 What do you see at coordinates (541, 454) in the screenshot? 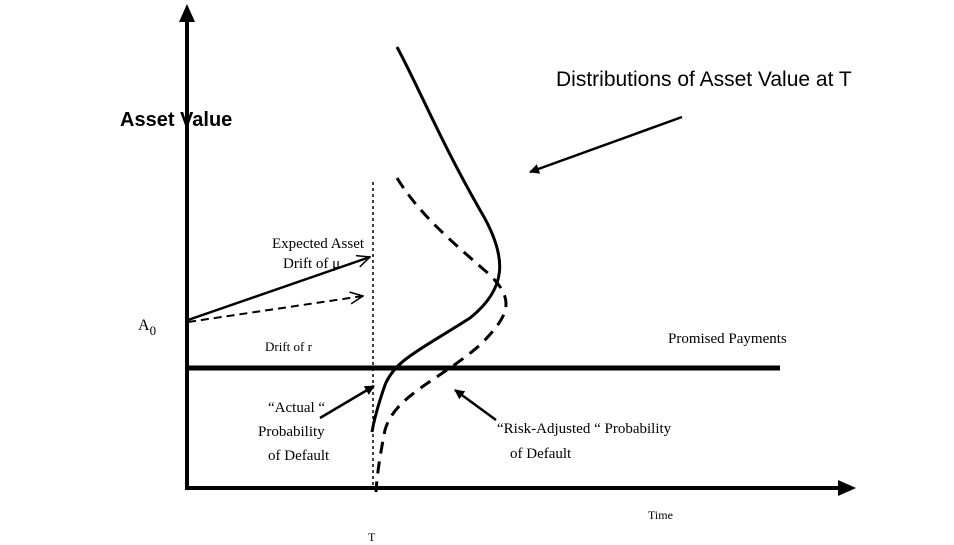
I see `risk-adjusted-line2: of Default` at bounding box center [541, 454].